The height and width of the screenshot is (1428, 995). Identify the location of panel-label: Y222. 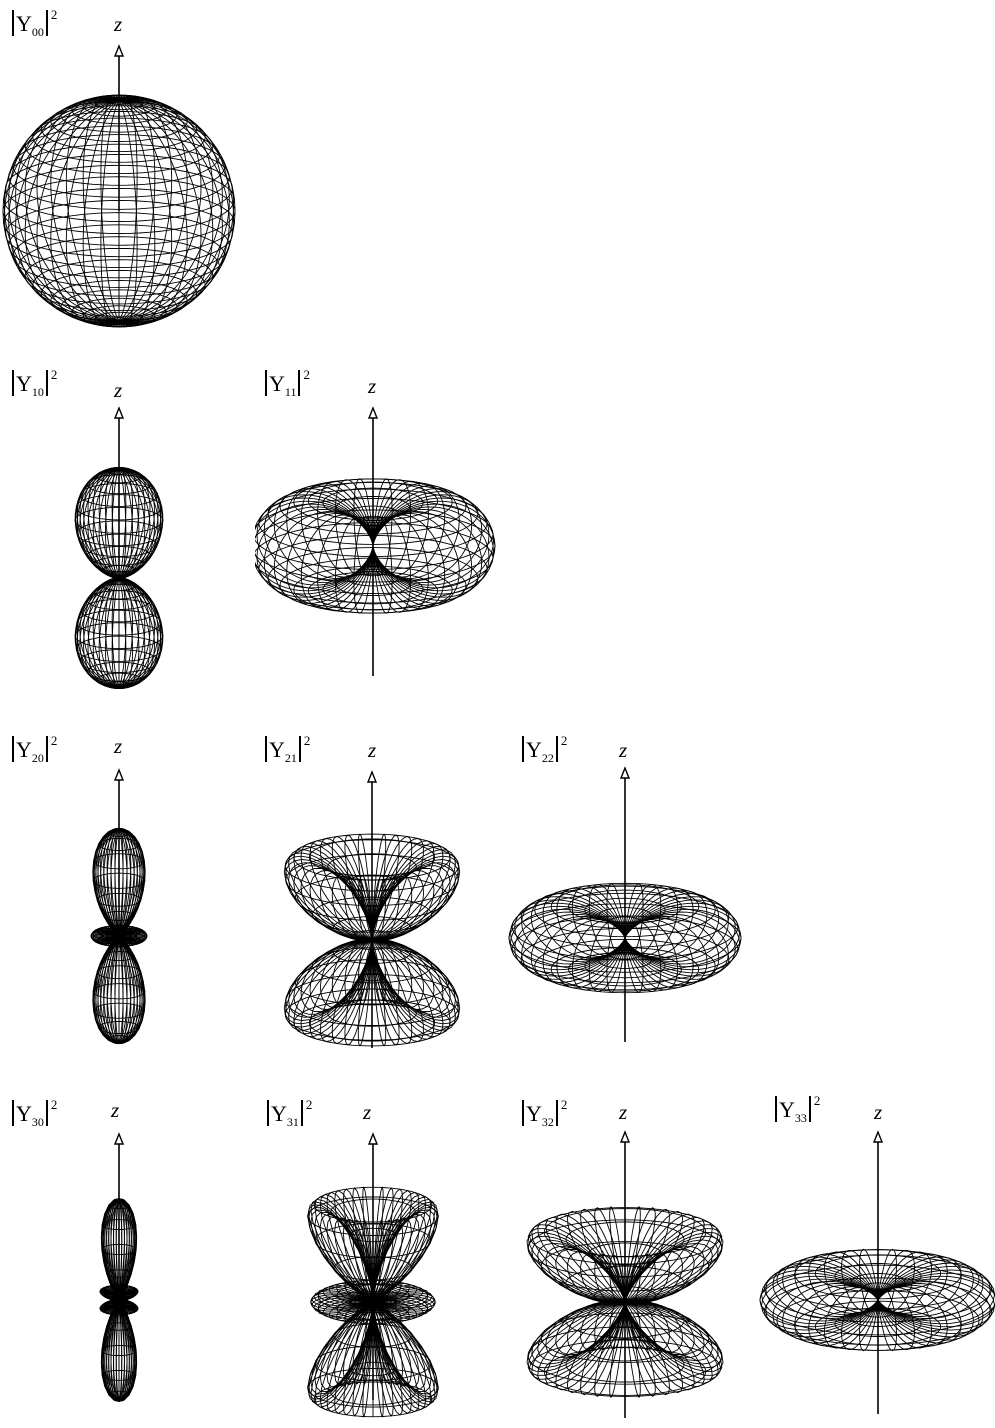
(543, 749).